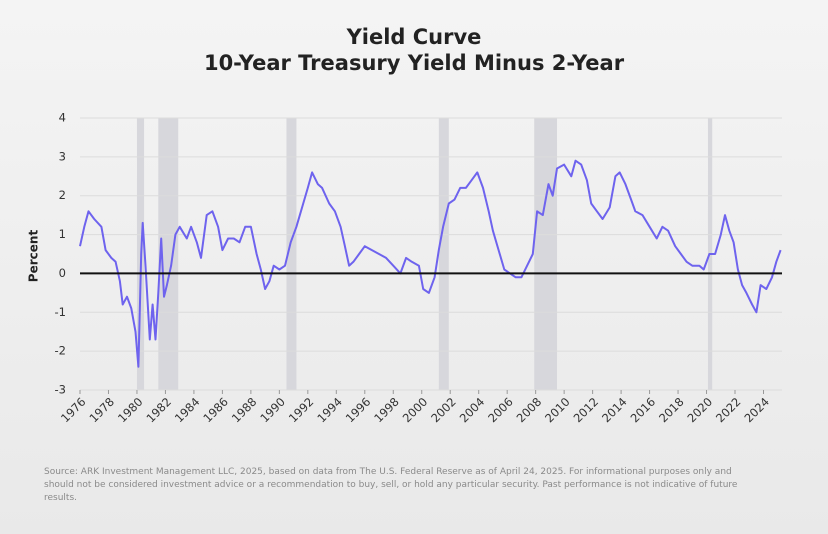  What do you see at coordinates (34, 256) in the screenshot?
I see `y-axis-label: Percent` at bounding box center [34, 256].